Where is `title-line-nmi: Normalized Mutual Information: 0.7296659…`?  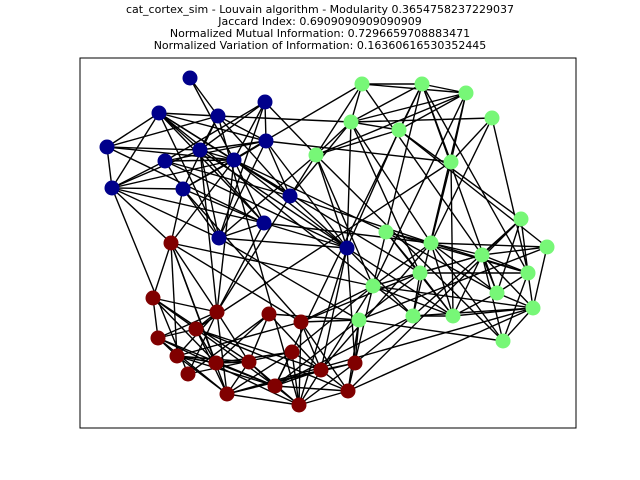
title-line-nmi: Normalized Mutual Information: 0.7296659… is located at coordinates (320, 33).